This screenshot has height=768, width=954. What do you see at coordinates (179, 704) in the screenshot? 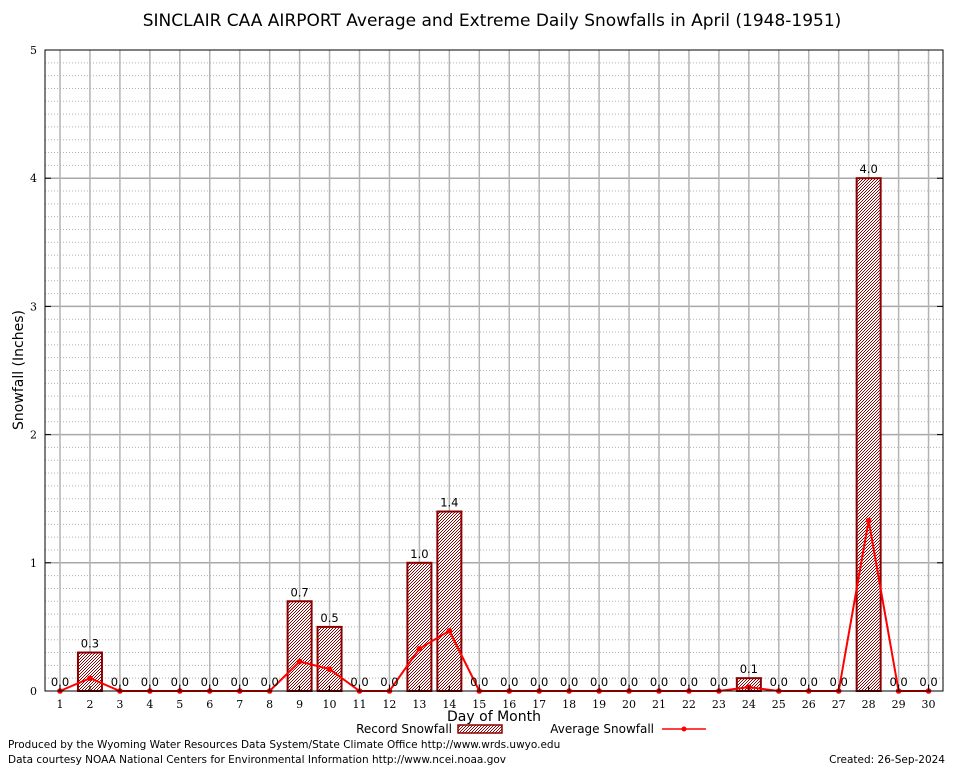
I see `x-tick-label: 5` at bounding box center [179, 704].